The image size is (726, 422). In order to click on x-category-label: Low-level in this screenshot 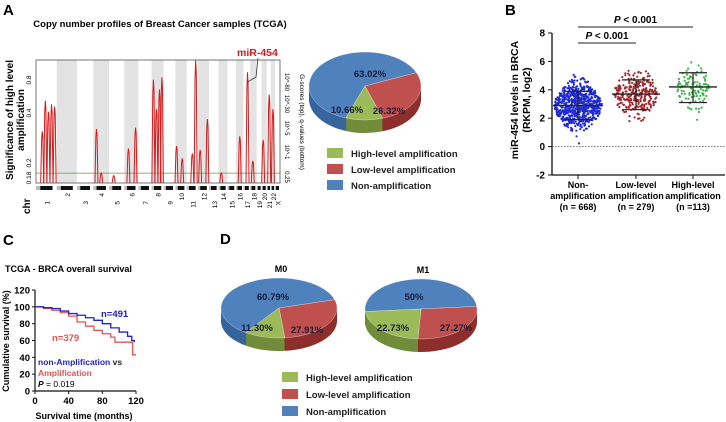, I will do `click(635, 185)`.